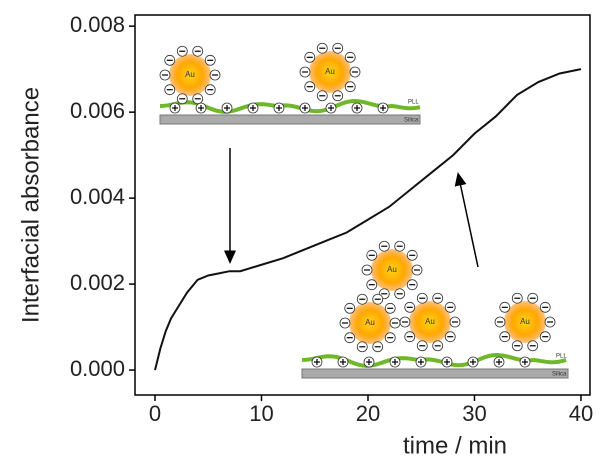 The image size is (601, 470). I want to click on inset: Au Au Au Au PLL Silica, so click(435, 309).